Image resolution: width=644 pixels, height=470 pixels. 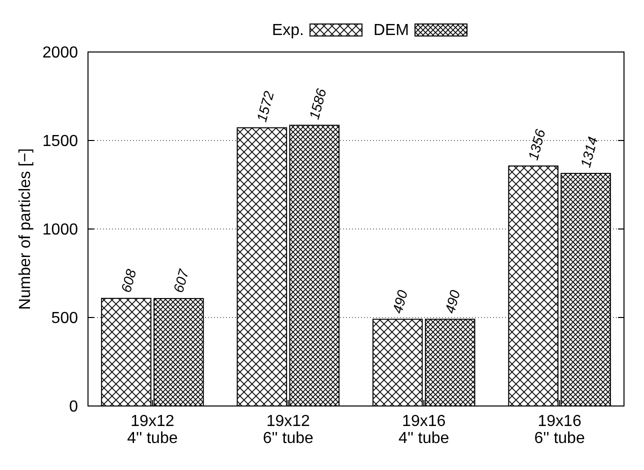 What do you see at coordinates (288, 430) in the screenshot?
I see `x-tick-label: 19x12 6'' tube` at bounding box center [288, 430].